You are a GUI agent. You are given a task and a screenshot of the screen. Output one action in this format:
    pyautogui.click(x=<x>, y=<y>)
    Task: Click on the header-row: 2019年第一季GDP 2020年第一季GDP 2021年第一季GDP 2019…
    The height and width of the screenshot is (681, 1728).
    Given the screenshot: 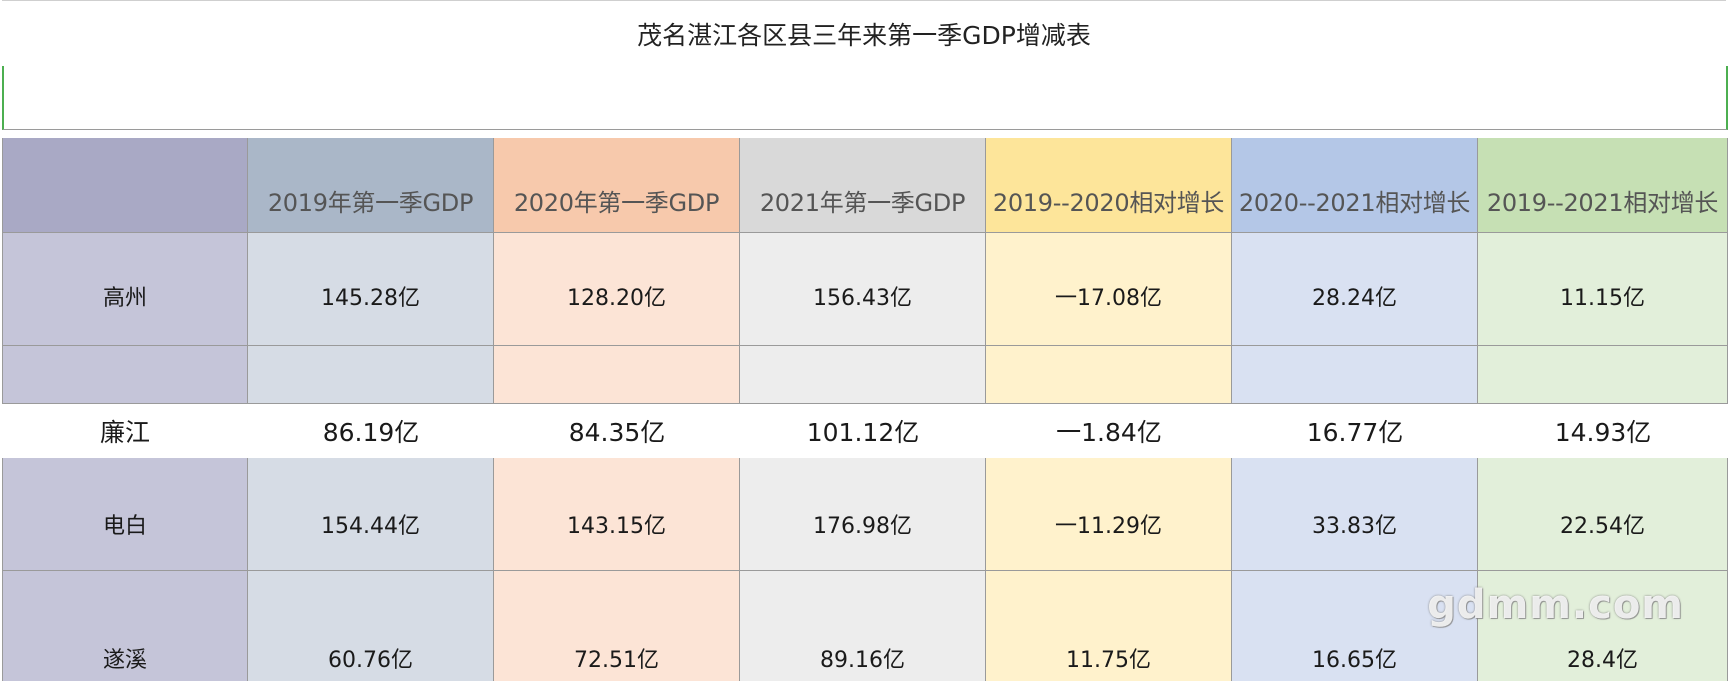 What is the action you would take?
    pyautogui.click(x=865, y=185)
    